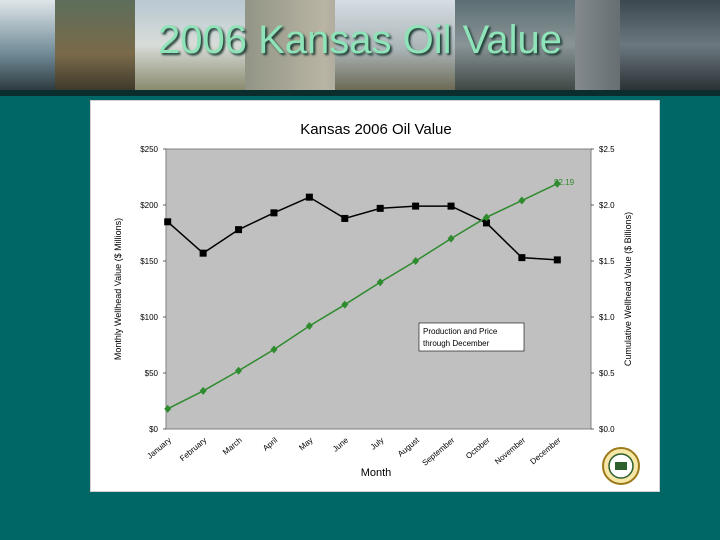  I want to click on right-tick-label: $0.0, so click(607, 429).